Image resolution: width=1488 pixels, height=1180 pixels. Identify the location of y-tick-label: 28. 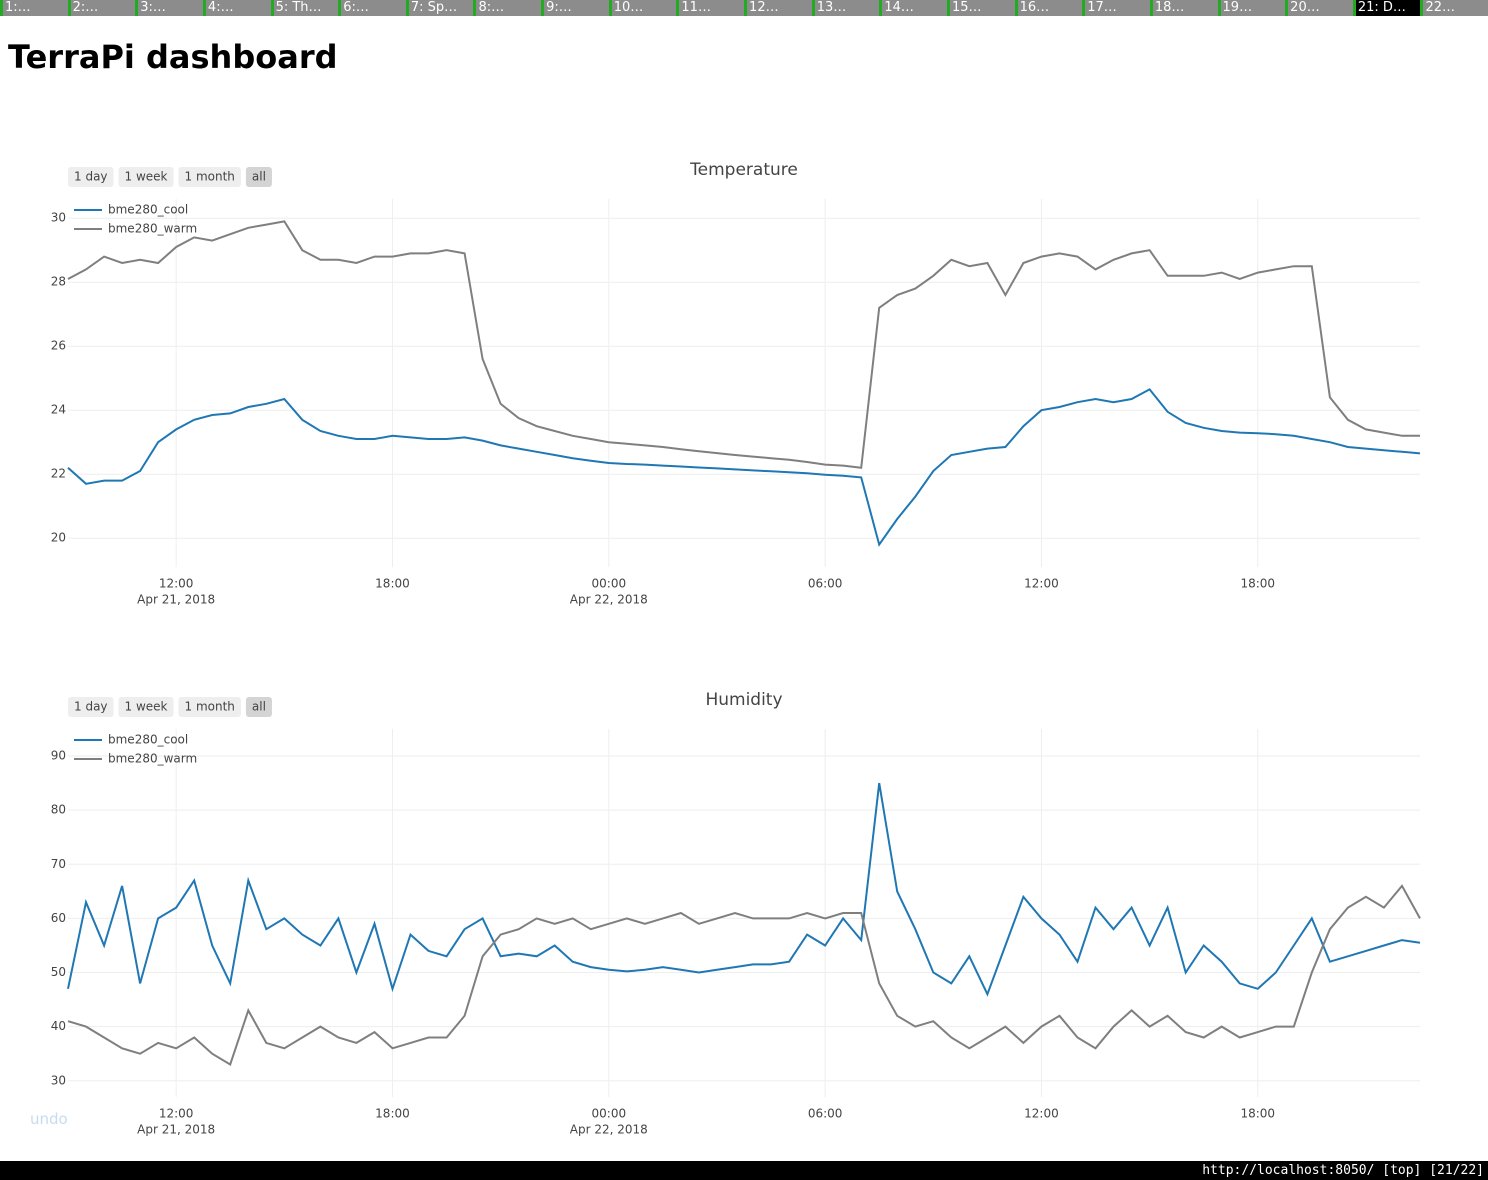
(58, 282).